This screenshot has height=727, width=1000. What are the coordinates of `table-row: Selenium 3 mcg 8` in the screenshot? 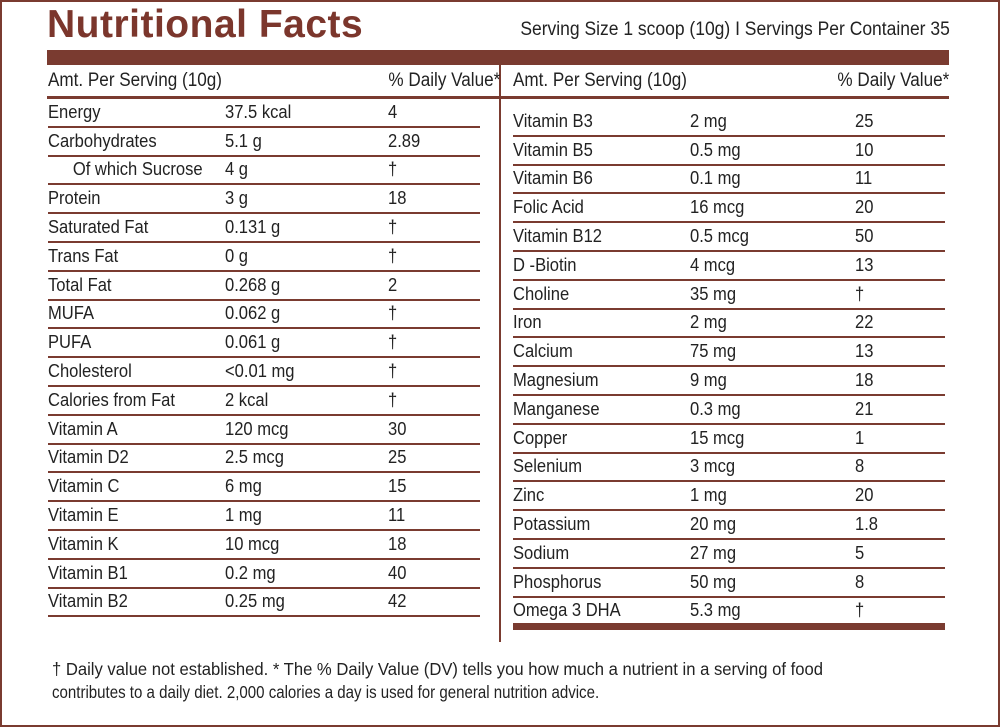 It's located at (729, 468).